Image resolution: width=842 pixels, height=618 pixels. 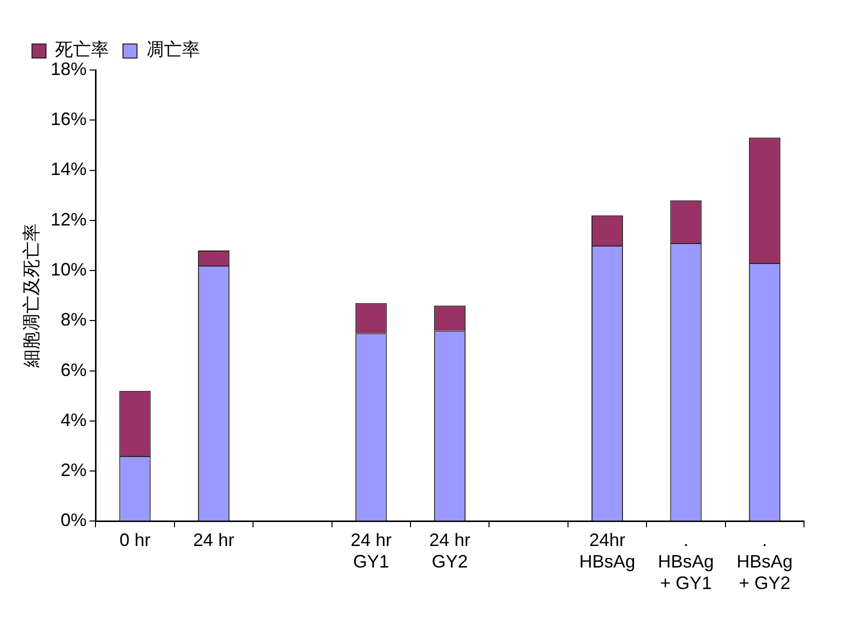 What do you see at coordinates (134, 540) in the screenshot?
I see `x-tick-label: 0 hr` at bounding box center [134, 540].